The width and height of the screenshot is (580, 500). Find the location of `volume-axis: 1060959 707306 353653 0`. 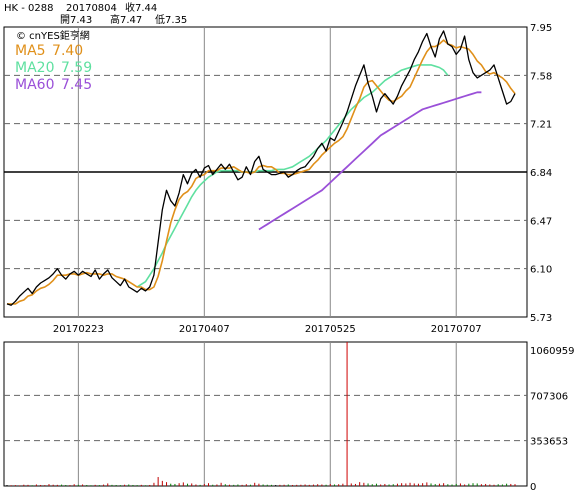

volume-axis: 1060959 707306 353653 0 is located at coordinates (552, 419).